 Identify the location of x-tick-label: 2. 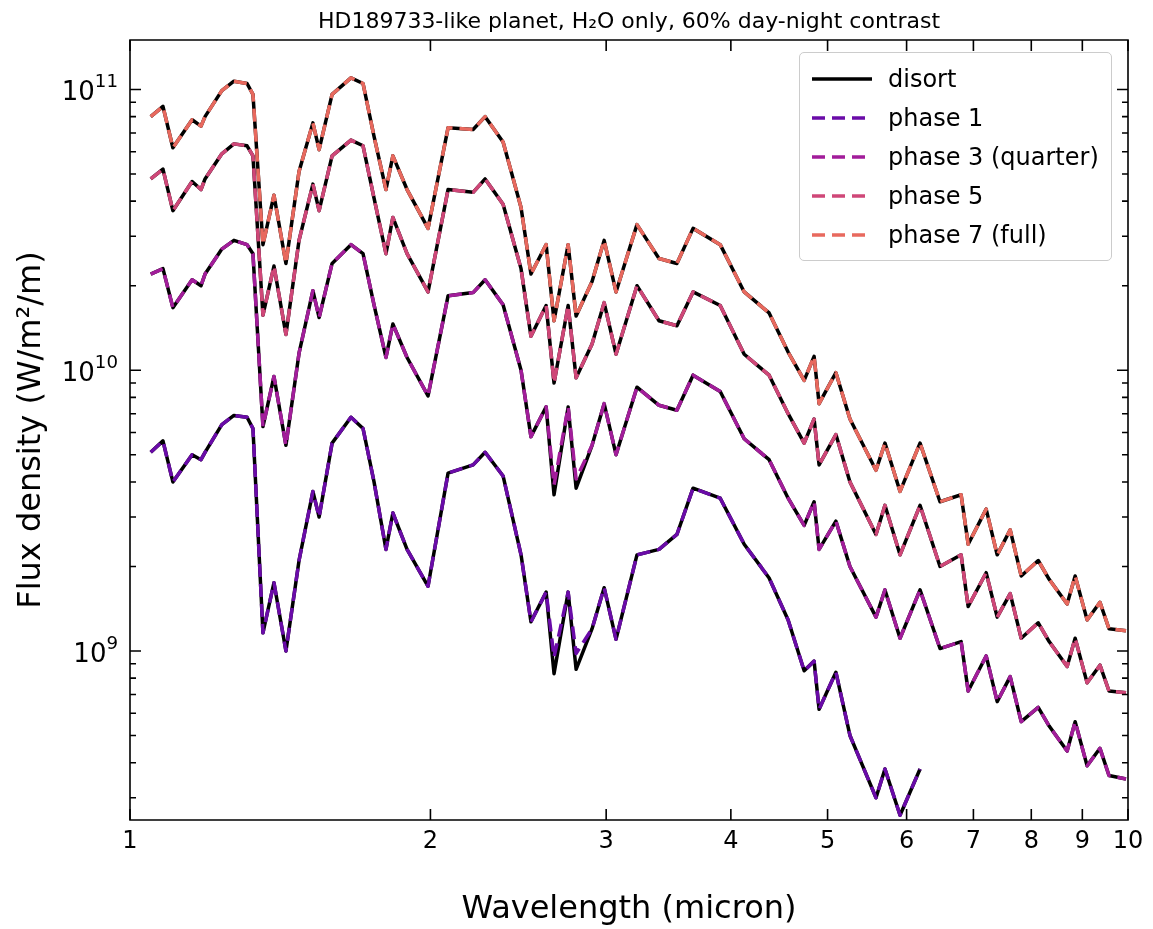
(430, 840).